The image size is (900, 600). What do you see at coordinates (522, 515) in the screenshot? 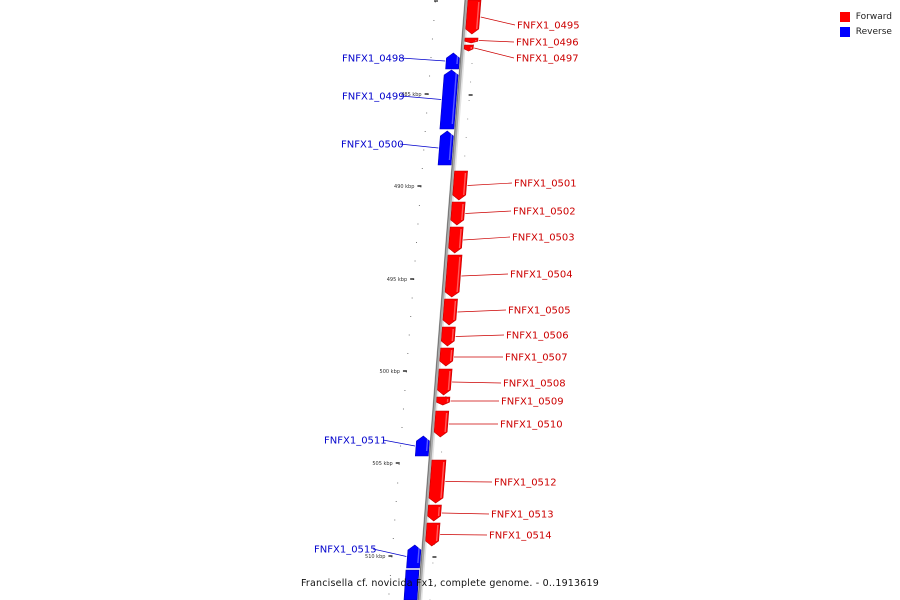
I see `gene-label: FNFX1_0513` at bounding box center [522, 515].